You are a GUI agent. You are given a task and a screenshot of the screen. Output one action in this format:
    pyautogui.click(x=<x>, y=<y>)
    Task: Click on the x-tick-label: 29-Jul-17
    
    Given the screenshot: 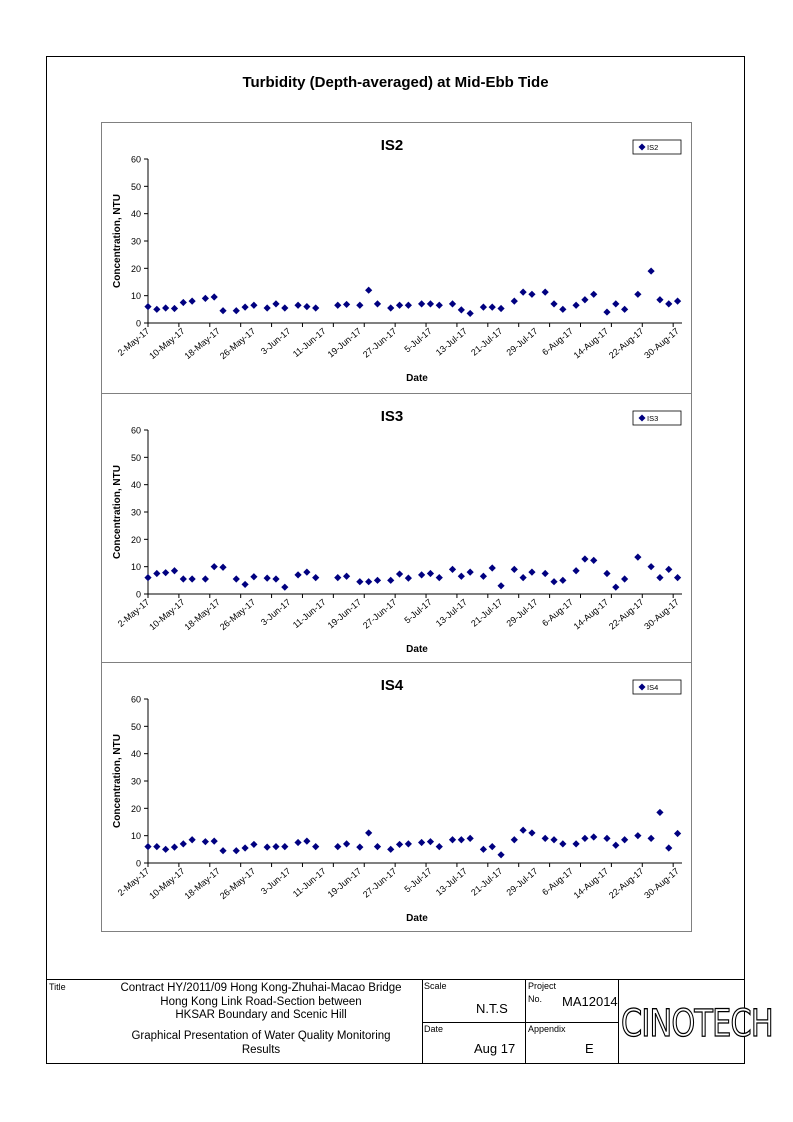 What is the action you would take?
    pyautogui.click(x=521, y=342)
    